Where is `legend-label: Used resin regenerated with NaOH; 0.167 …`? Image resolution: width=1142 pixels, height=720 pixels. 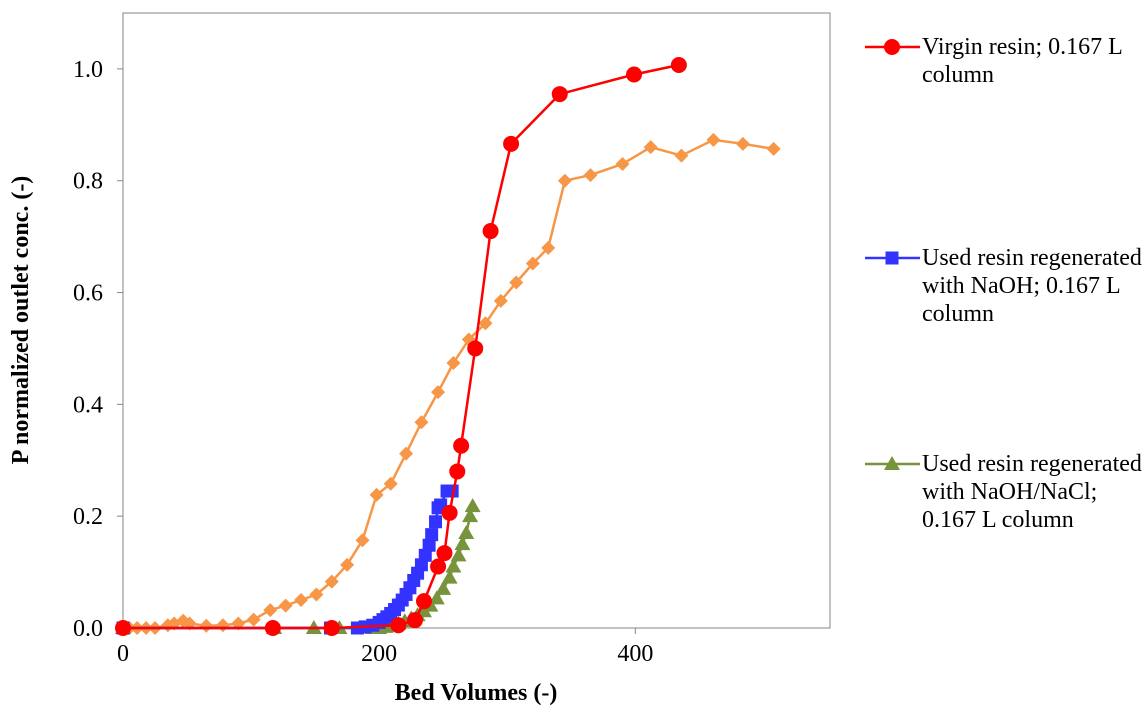 legend-label: Used resin regenerated with NaOH; 0.167 … is located at coordinates (1032, 286).